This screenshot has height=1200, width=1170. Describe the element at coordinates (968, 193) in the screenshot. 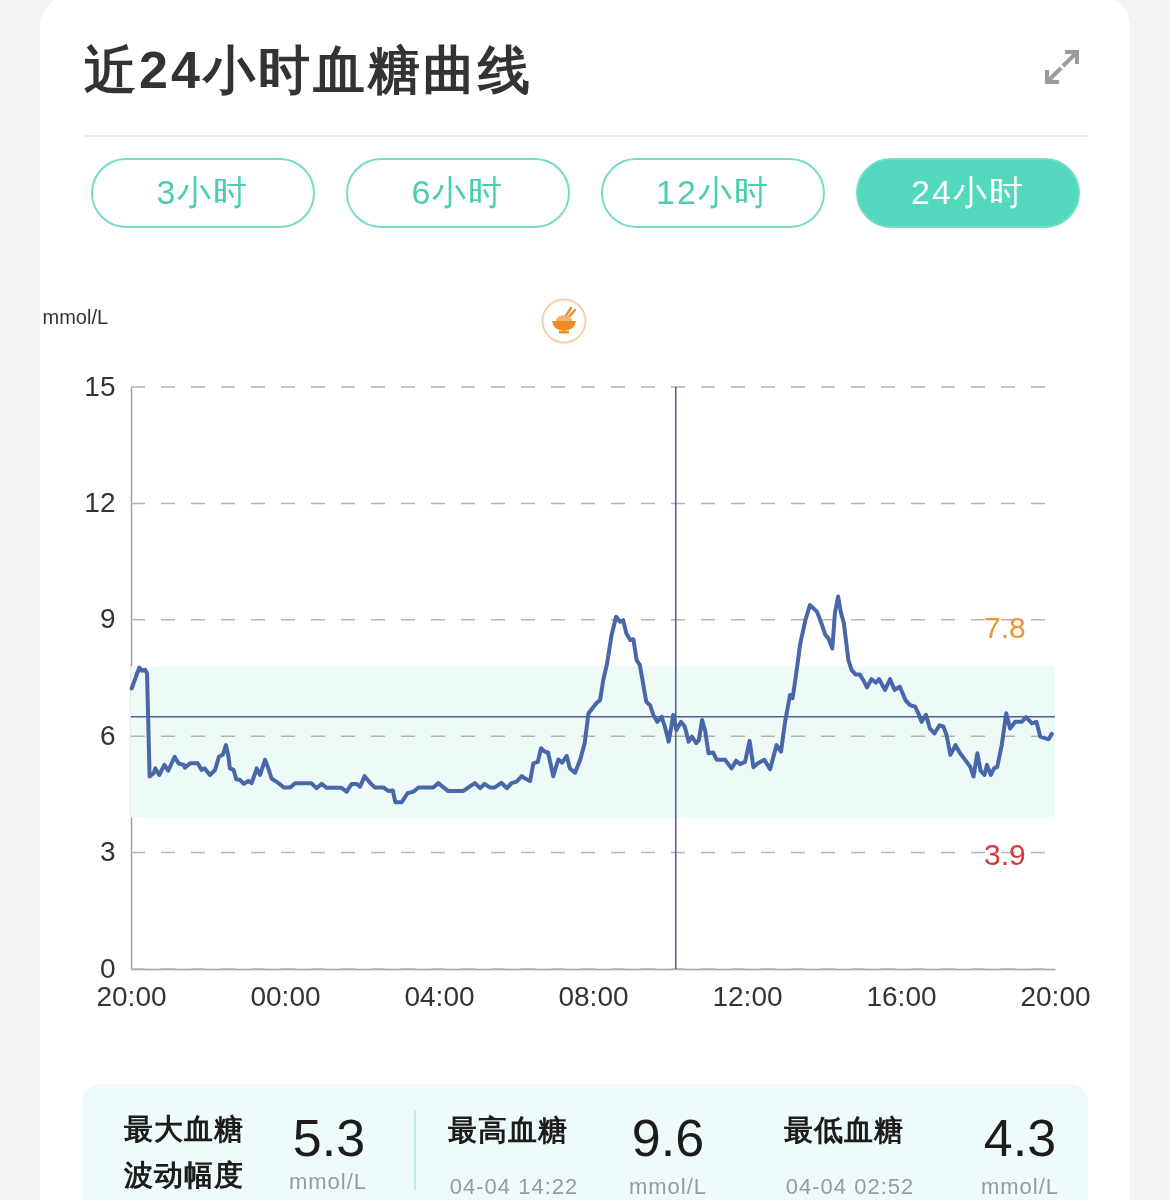

I see `text: 24小时` at that location.